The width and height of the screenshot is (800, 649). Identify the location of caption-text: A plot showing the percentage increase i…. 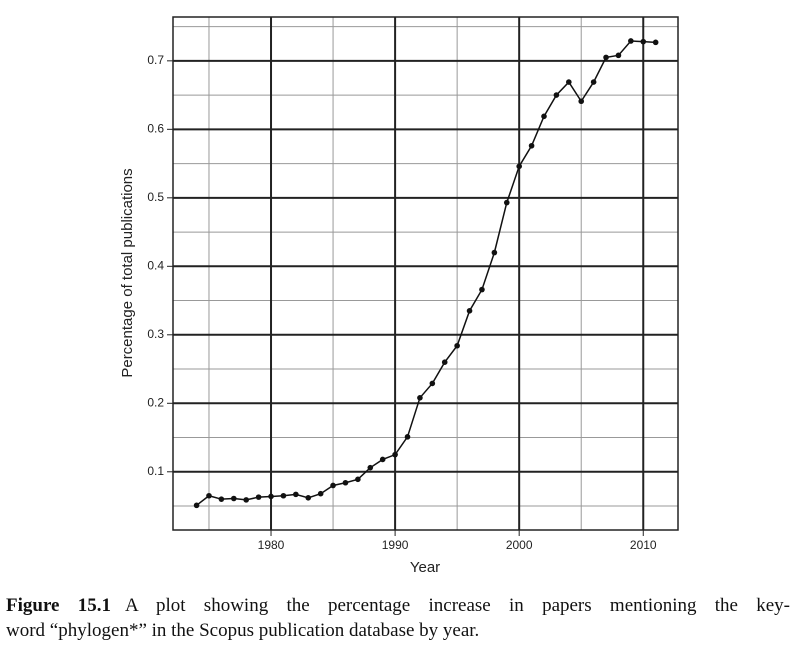
(457, 605).